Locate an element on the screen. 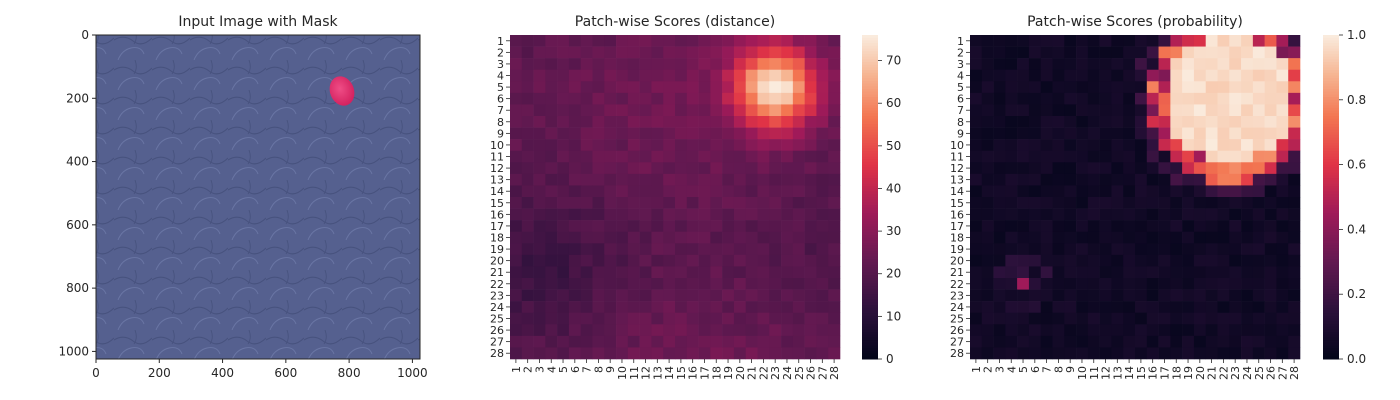 This screenshot has width=1400, height=400. probability-colorbar: 0.00.20.40.60.81.0 is located at coordinates (1344, 197).